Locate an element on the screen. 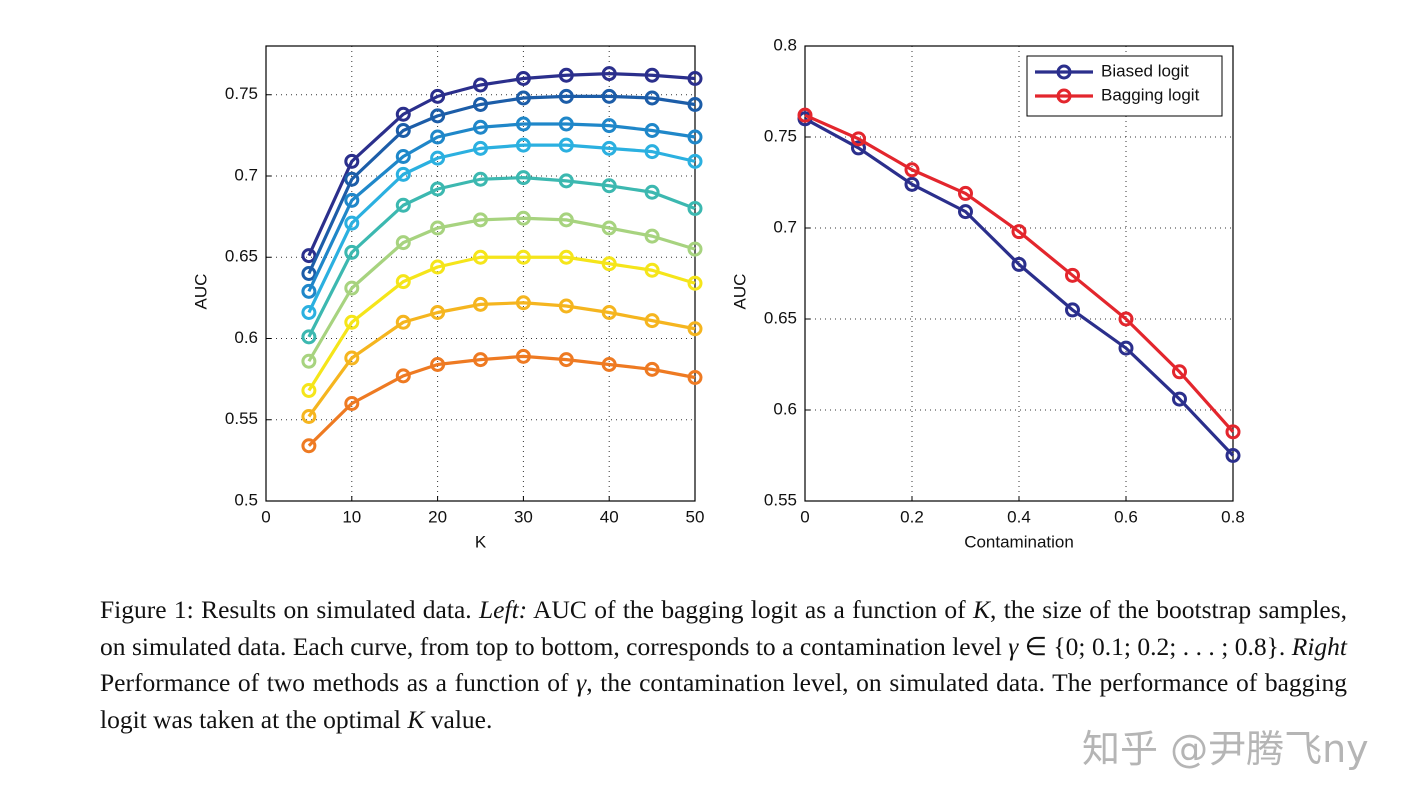  legend-label: Bagging logit is located at coordinates (1150, 94).